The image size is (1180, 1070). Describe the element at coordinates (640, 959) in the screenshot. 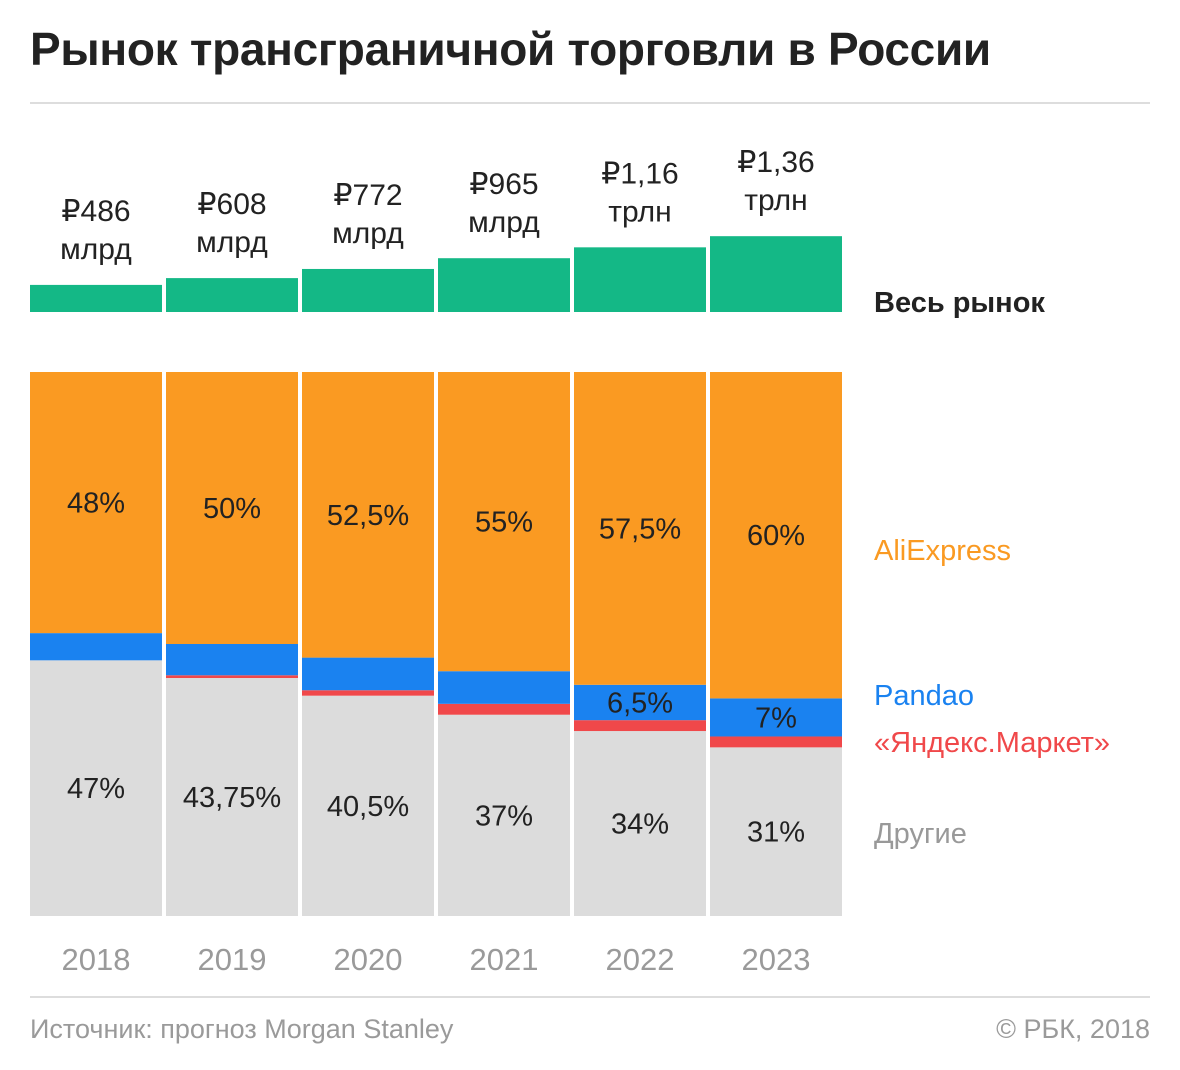

I see `year-label-2022: 2022` at that location.